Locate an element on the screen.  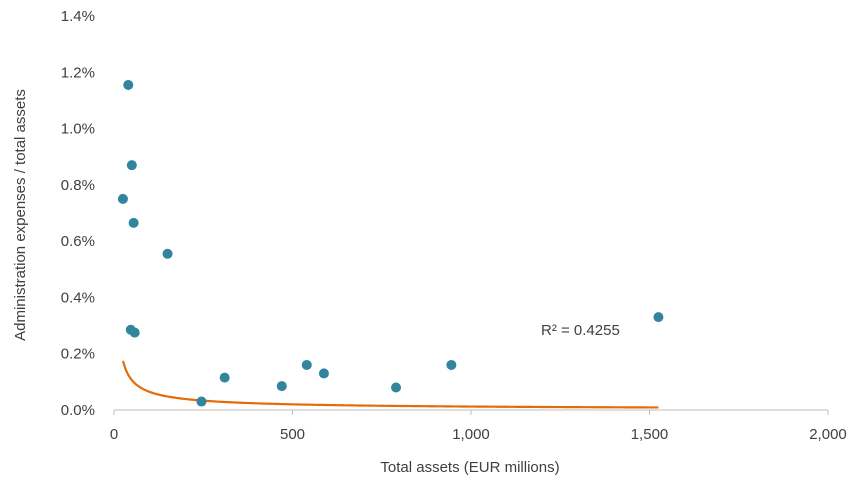
y-axis-title: Administration expenses / total assets is located at coordinates (20, 215).